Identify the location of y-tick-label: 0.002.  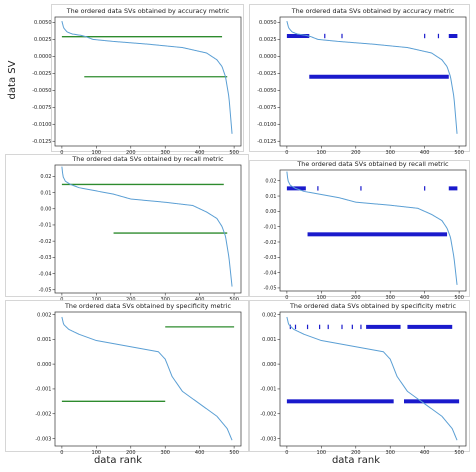
(44, 315).